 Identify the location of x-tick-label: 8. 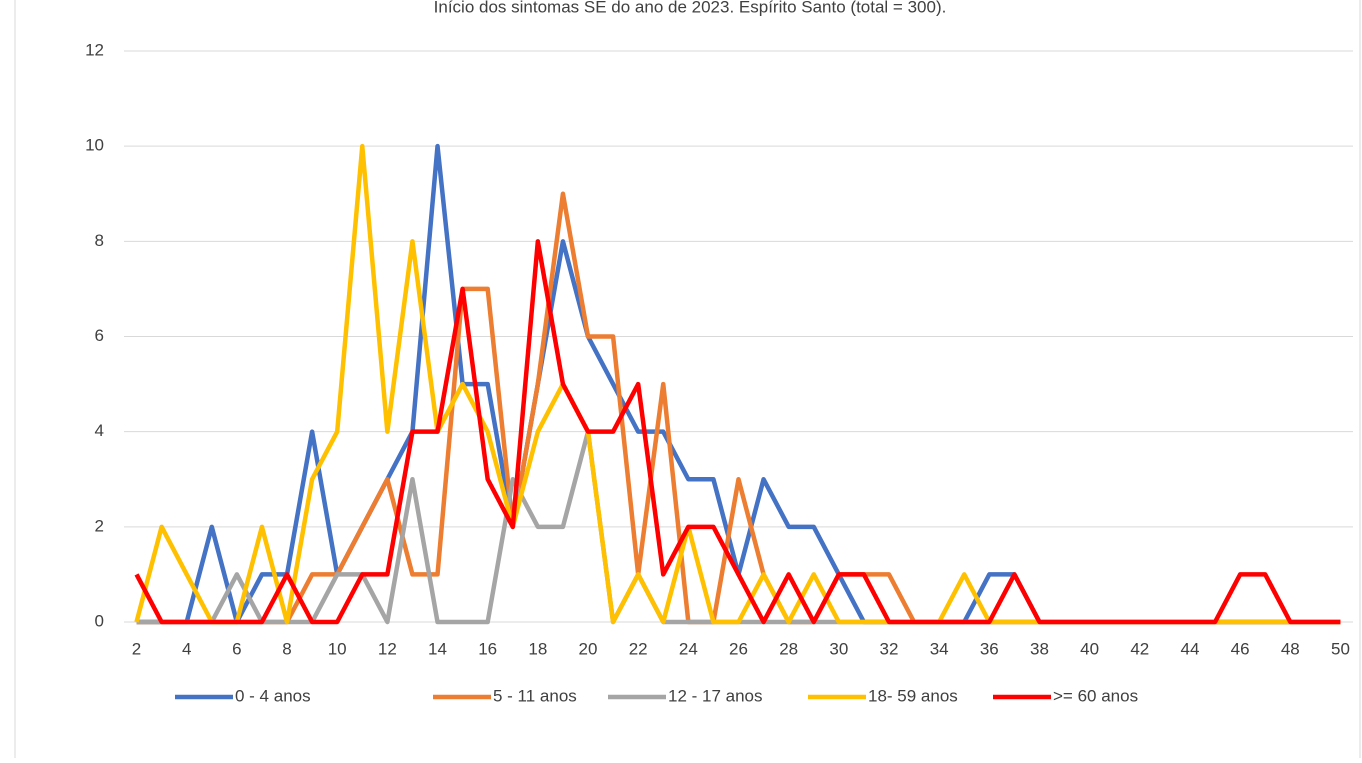
(286, 648).